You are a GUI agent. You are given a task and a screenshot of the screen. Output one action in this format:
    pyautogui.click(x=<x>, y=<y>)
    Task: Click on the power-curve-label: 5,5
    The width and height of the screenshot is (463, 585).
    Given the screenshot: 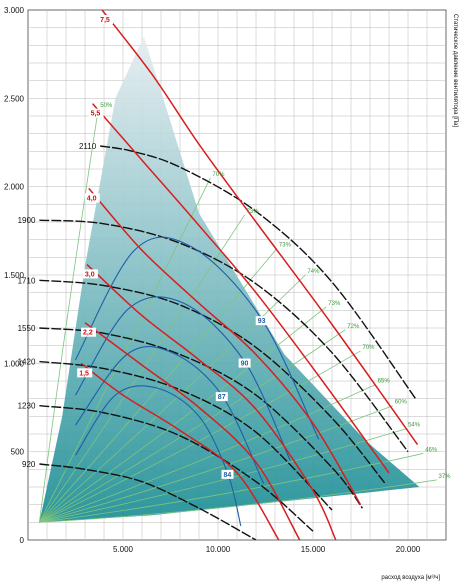 What is the action you would take?
    pyautogui.click(x=96, y=114)
    